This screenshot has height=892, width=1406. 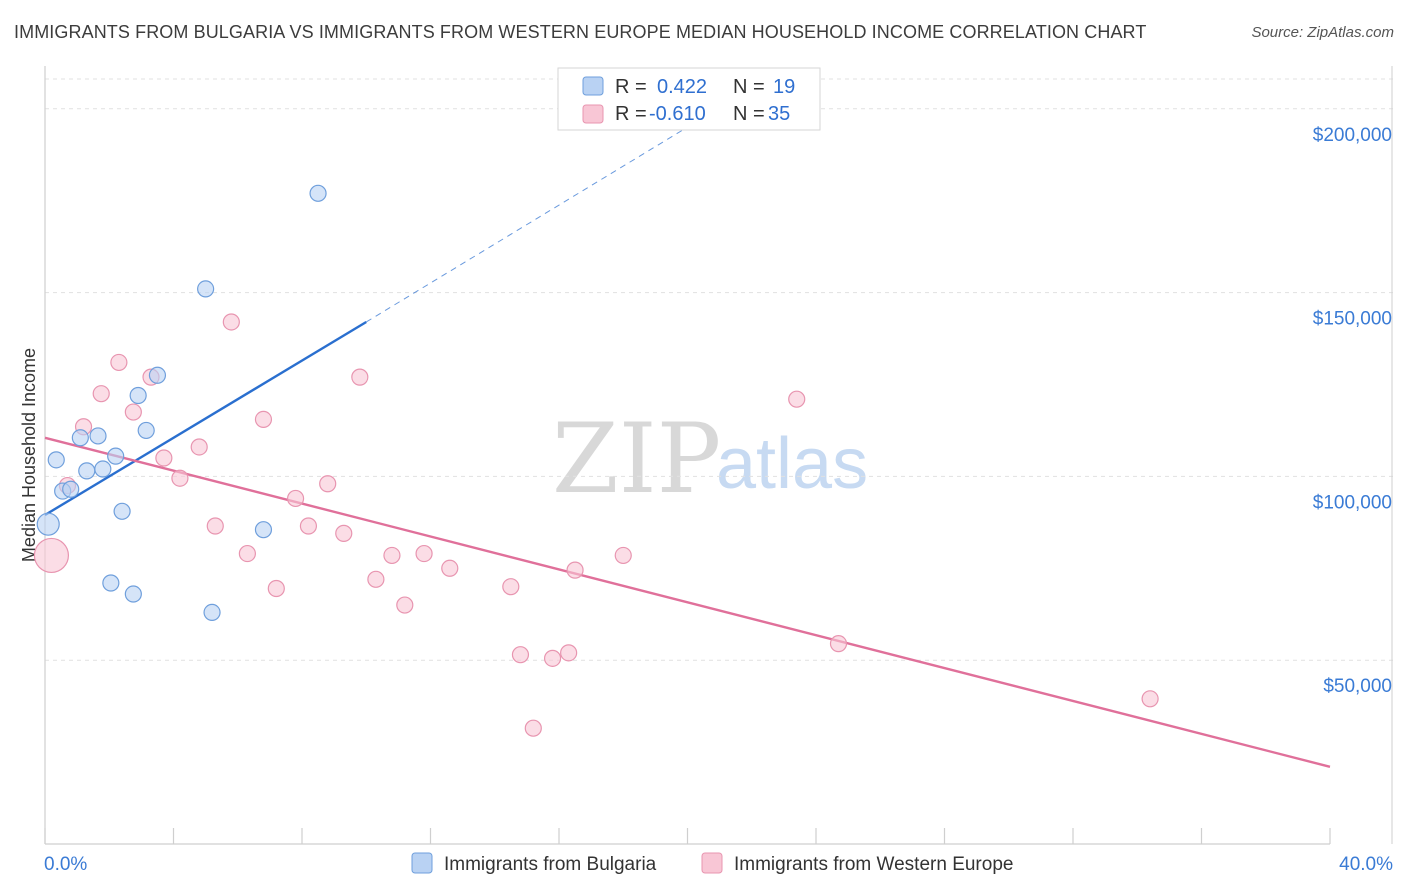 What do you see at coordinates (1352, 411) in the screenshot?
I see `y-tick-labels: $50,000 $100,000 $150,000 $200,000` at bounding box center [1352, 411].